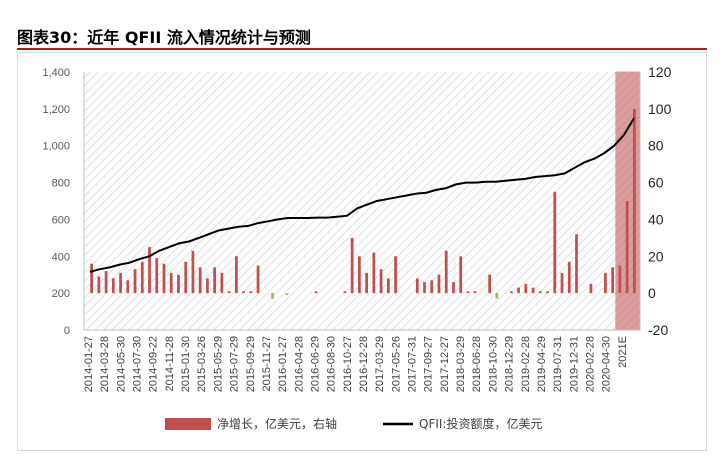 The width and height of the screenshot is (725, 456). What do you see at coordinates (348, 364) in the screenshot?
I see `x-tick-label: 2016-10-27` at bounding box center [348, 364].